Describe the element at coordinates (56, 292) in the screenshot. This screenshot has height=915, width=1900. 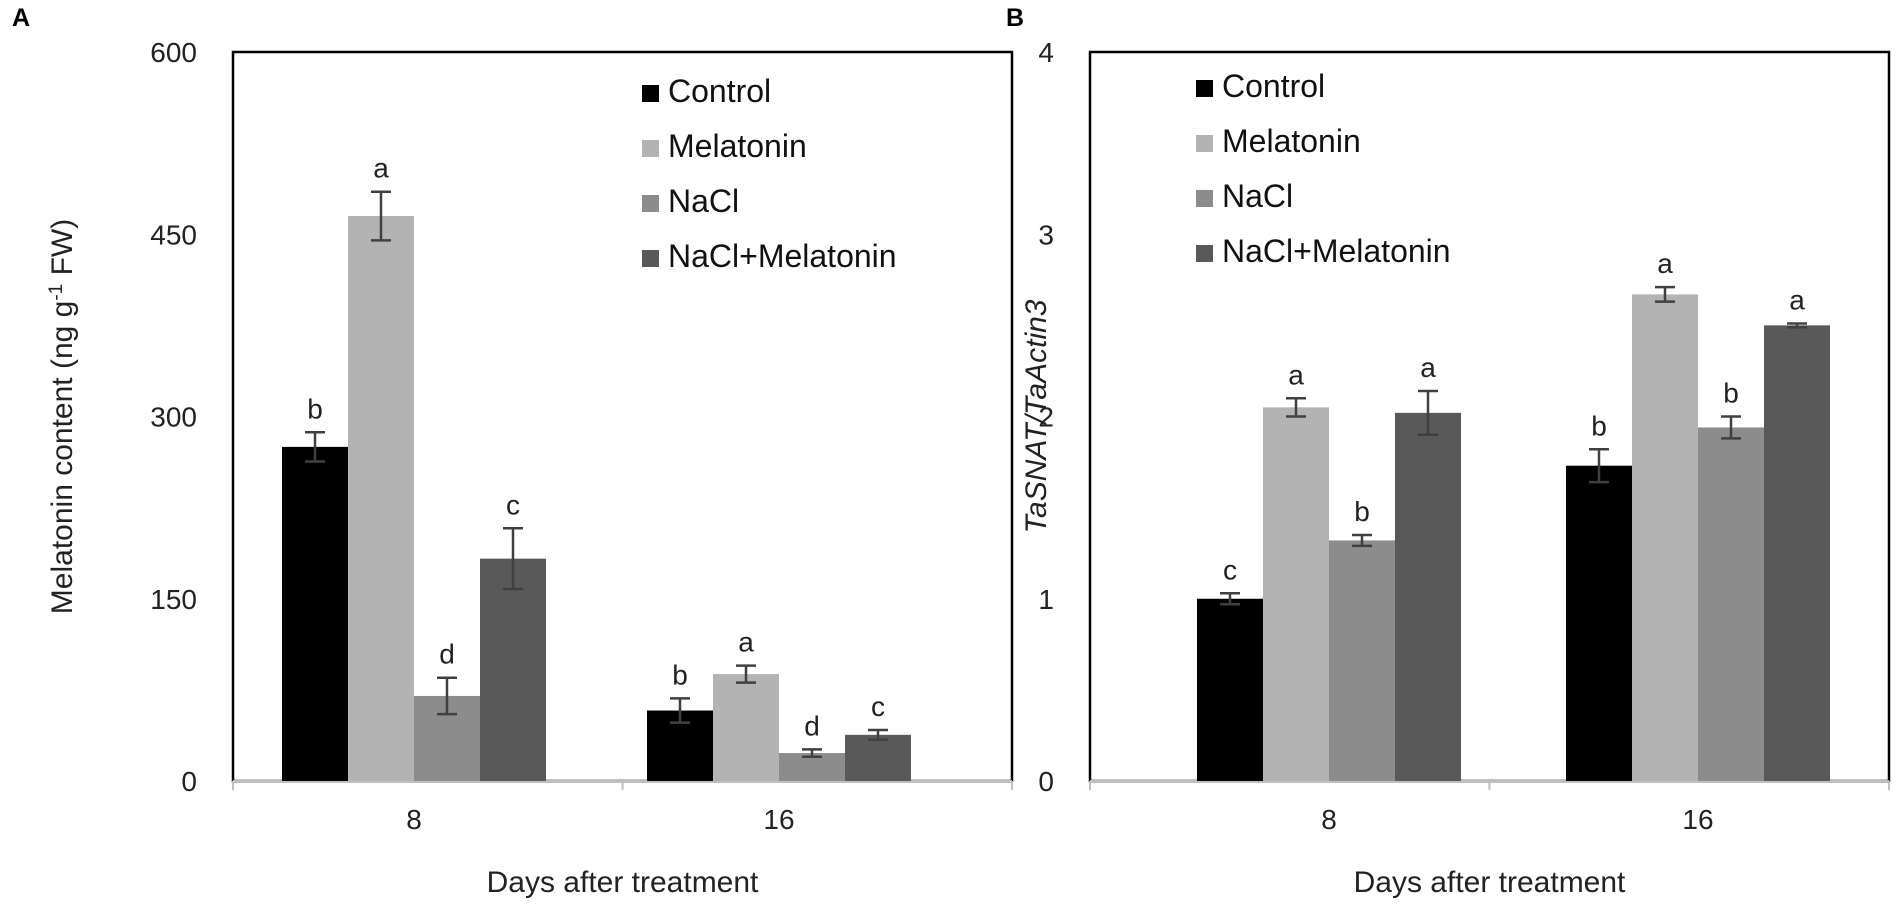
I see `y-axis-title-sup: -1` at that location.